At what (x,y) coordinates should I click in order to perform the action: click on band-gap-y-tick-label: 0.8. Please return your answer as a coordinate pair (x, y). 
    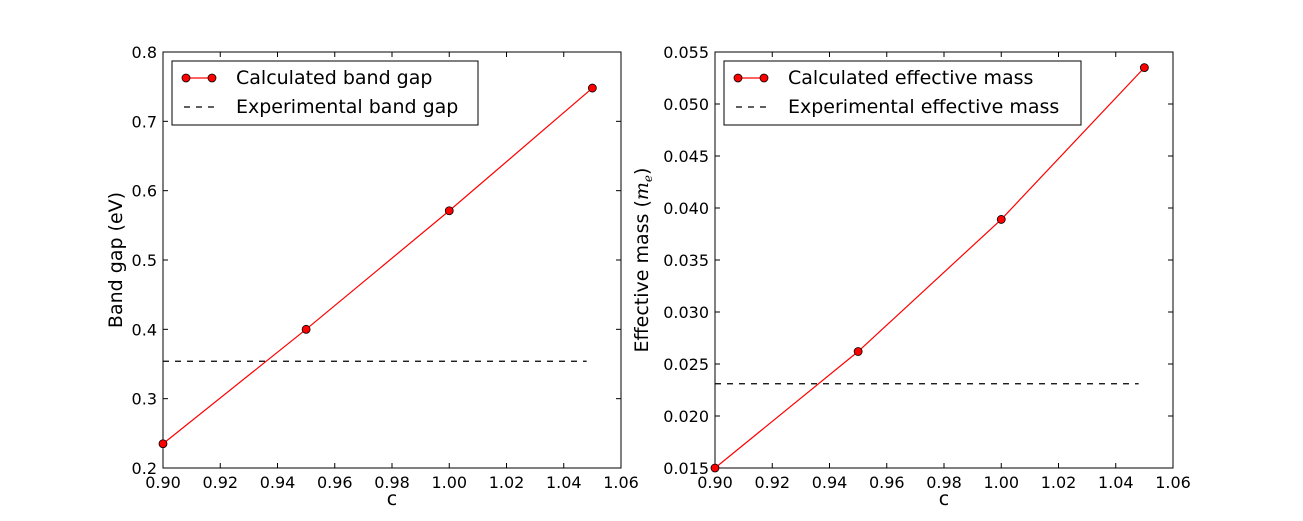
    Looking at the image, I should click on (144, 52).